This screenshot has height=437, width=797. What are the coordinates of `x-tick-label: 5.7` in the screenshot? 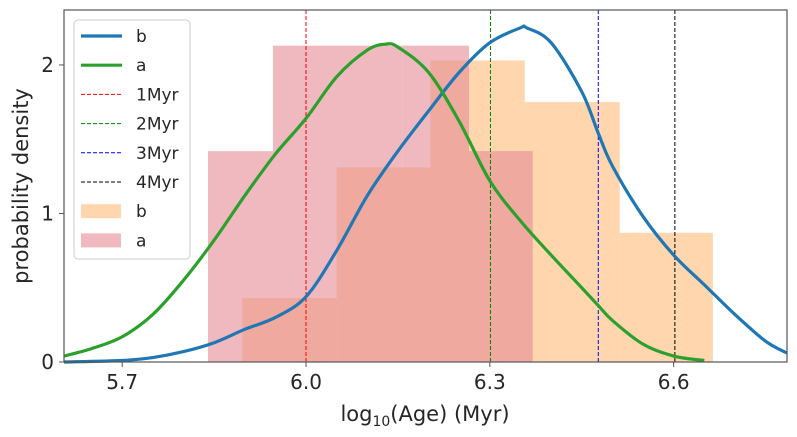 It's located at (122, 382).